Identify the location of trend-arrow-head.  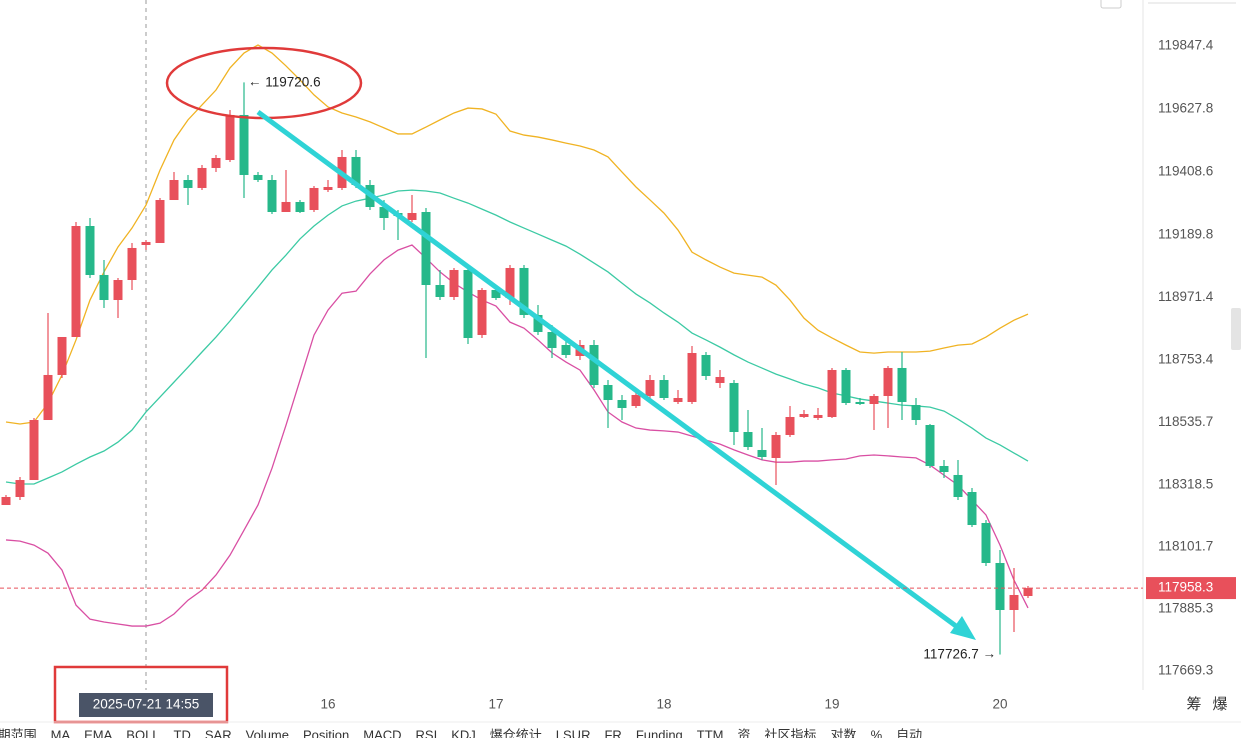
(963, 628).